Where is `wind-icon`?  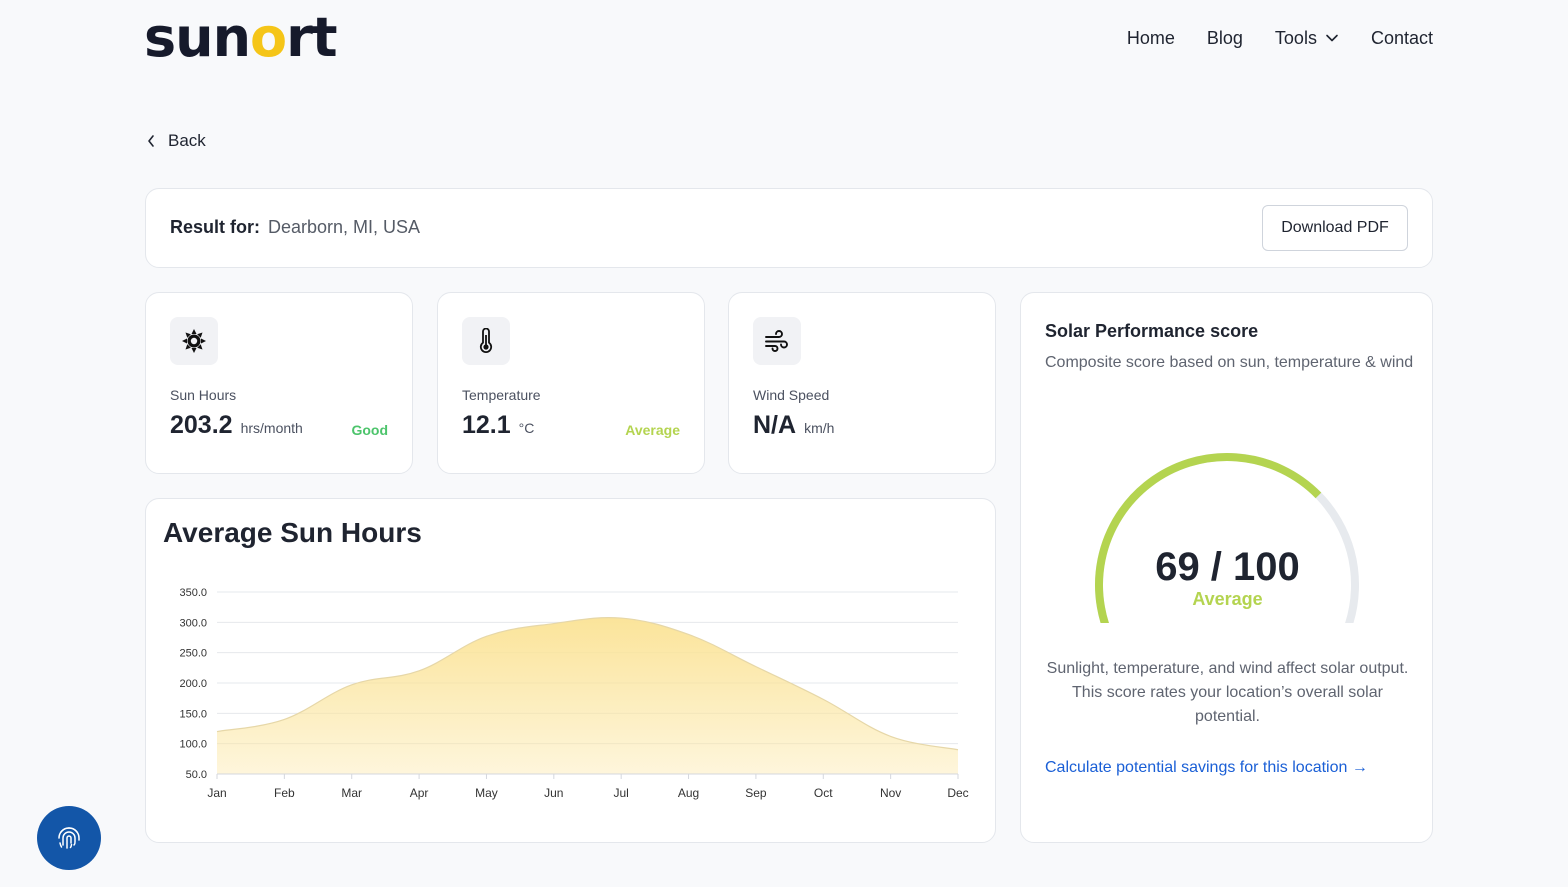 wind-icon is located at coordinates (777, 341).